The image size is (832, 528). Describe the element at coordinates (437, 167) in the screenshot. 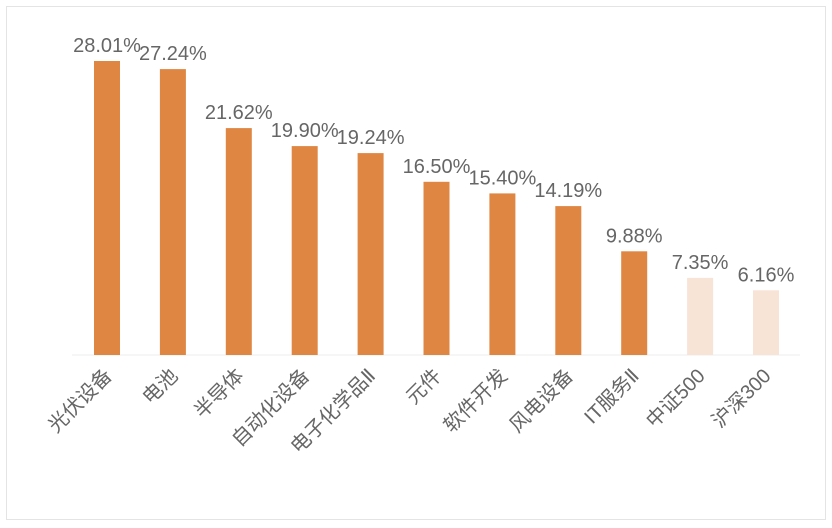

I see `data-label: 16.50%` at that location.